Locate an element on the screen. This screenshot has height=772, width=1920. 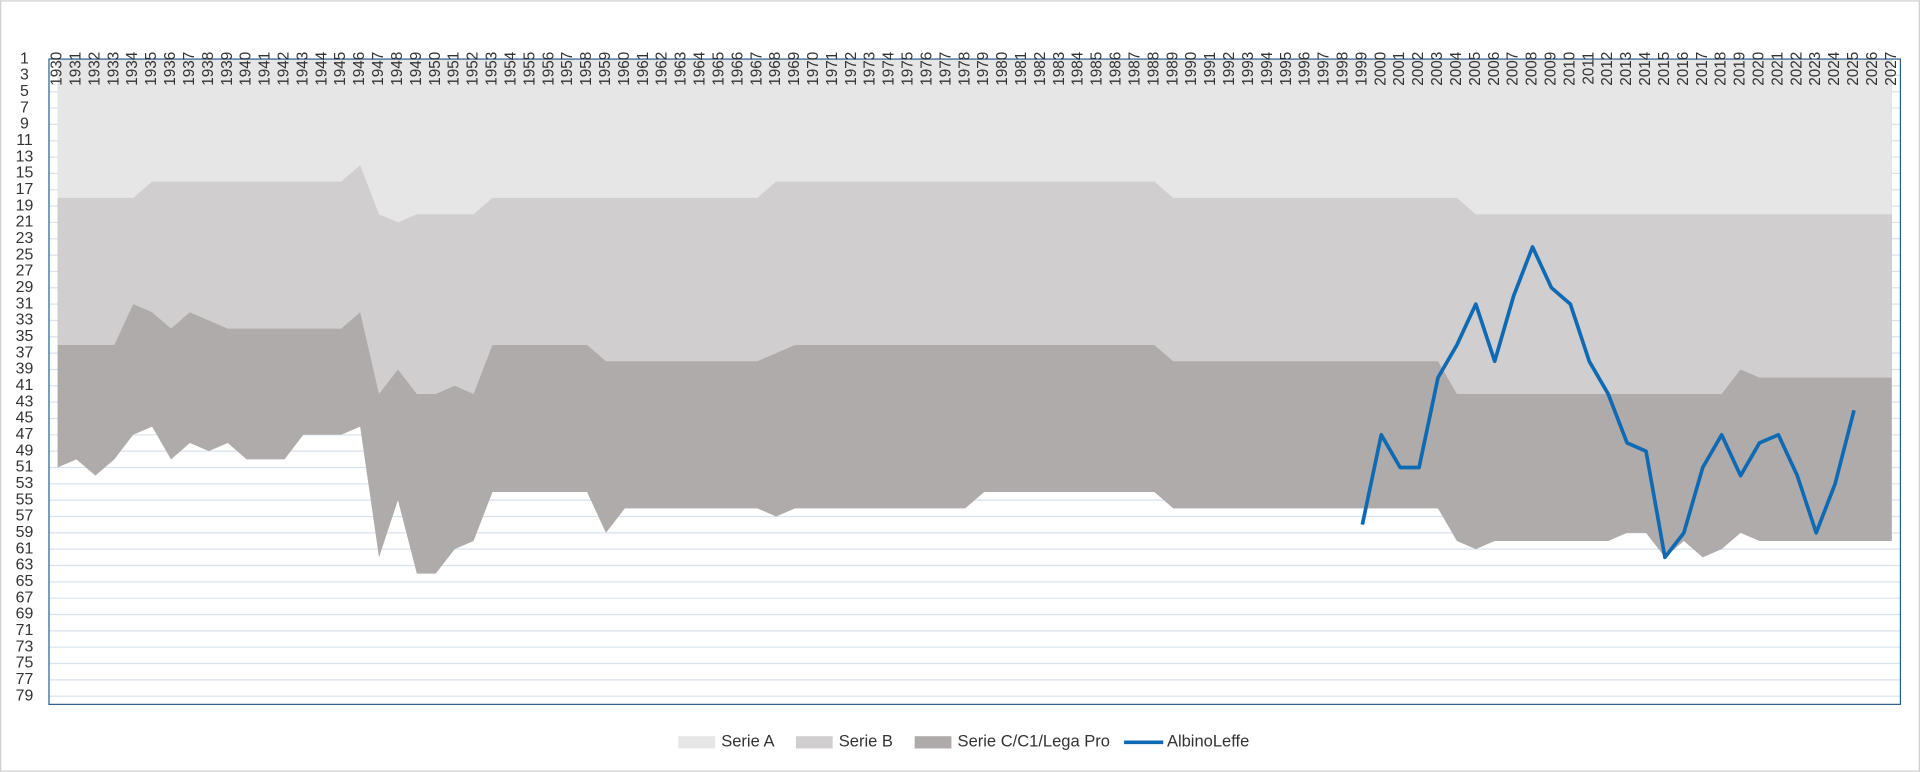
x-tick-label: 1936 is located at coordinates (170, 69).